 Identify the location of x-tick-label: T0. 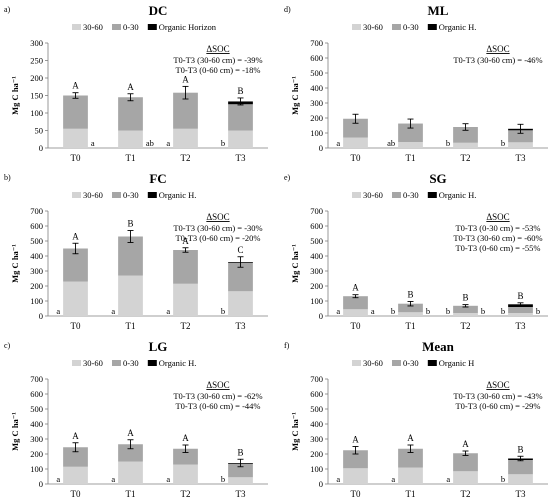
(76, 494).